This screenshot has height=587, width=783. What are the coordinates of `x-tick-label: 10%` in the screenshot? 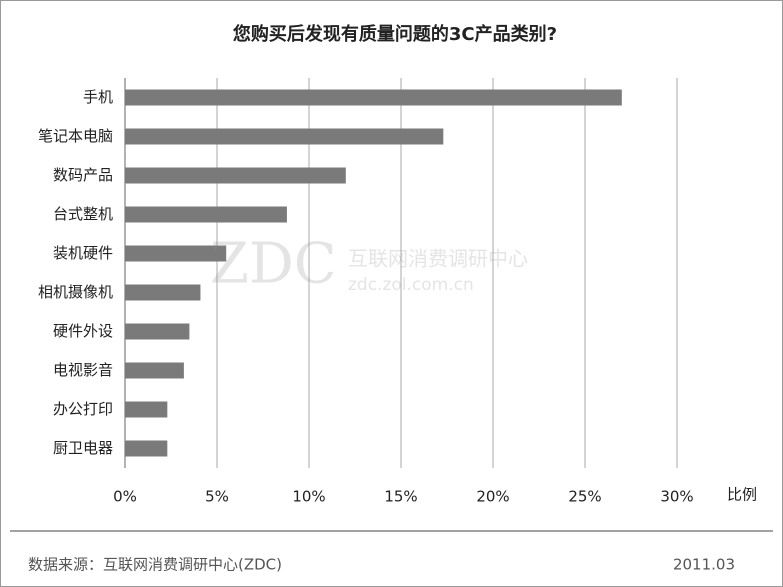 It's located at (308, 497).